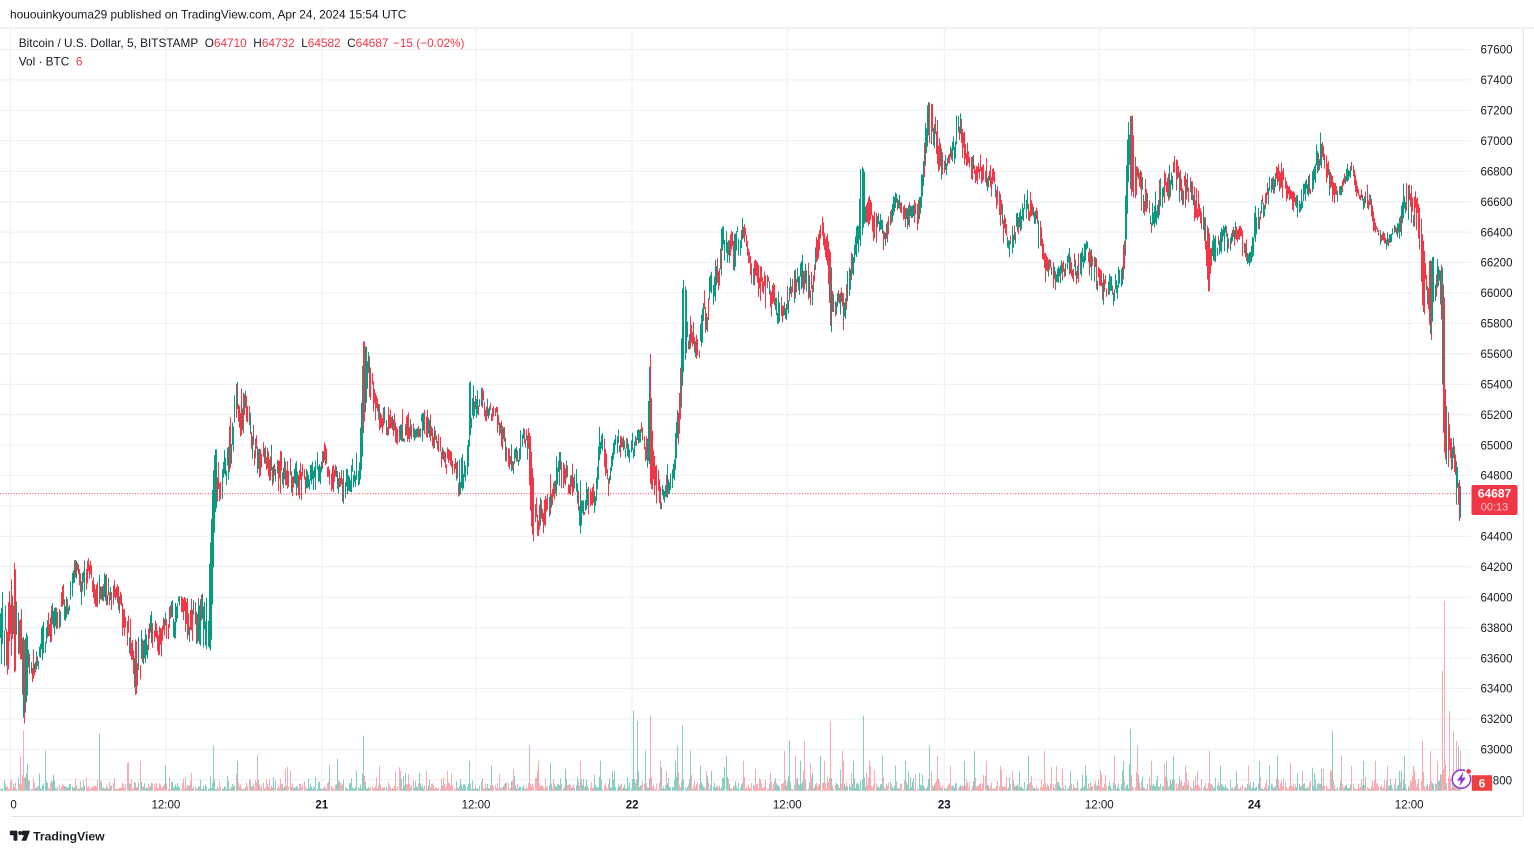 This screenshot has width=1534, height=859. I want to click on svg-text: Vol · BTC 6, so click(51, 61).